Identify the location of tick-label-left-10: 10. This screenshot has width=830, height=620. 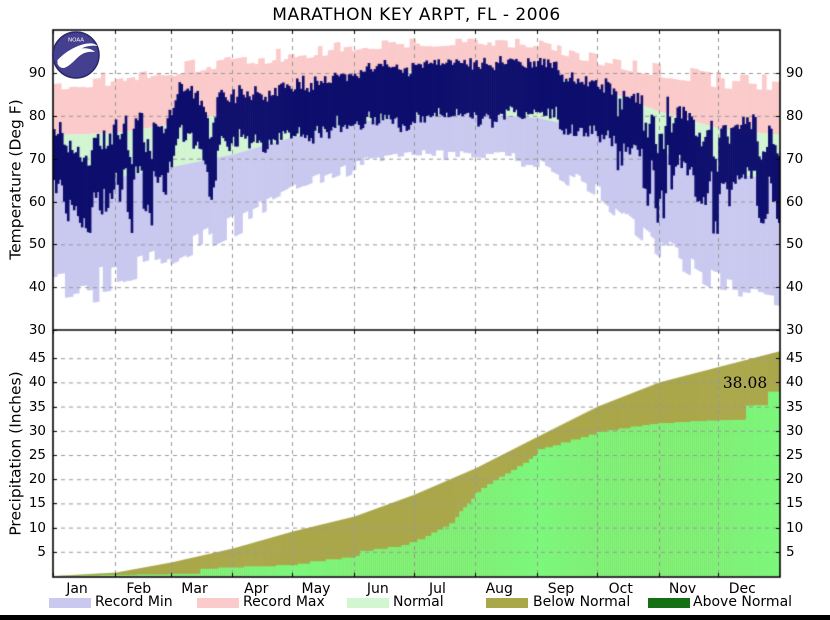
(37, 527).